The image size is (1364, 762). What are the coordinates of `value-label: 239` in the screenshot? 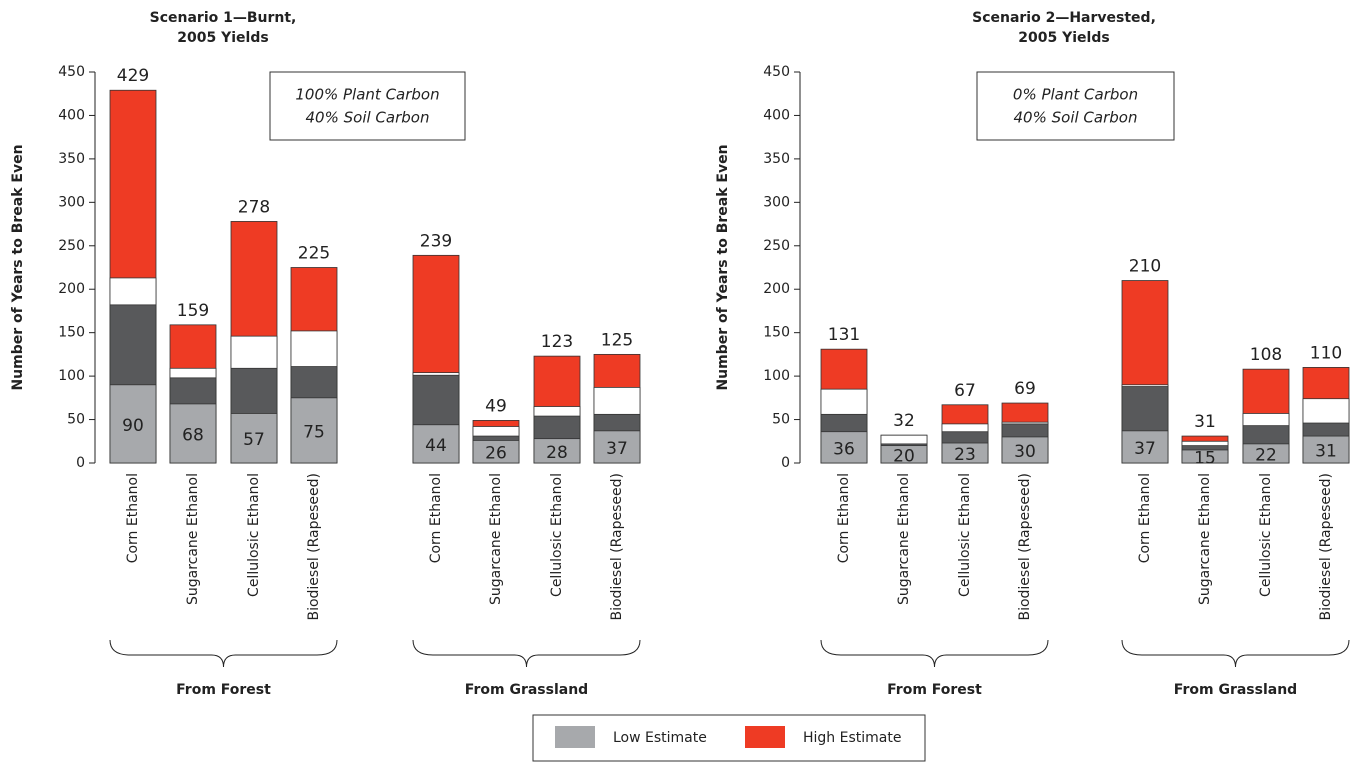 It's located at (436, 241).